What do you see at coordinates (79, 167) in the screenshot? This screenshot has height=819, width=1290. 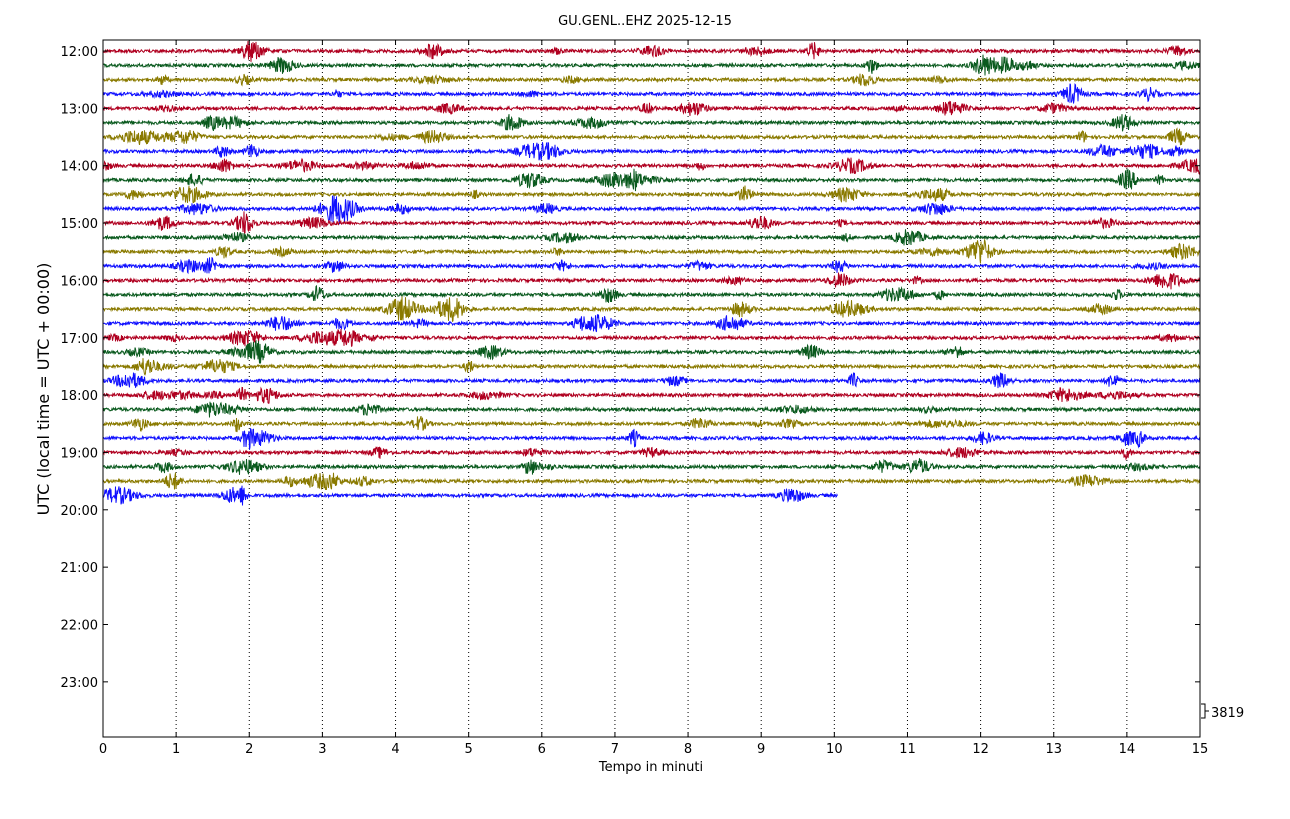 I see `y-tick-label: 14:00` at bounding box center [79, 167].